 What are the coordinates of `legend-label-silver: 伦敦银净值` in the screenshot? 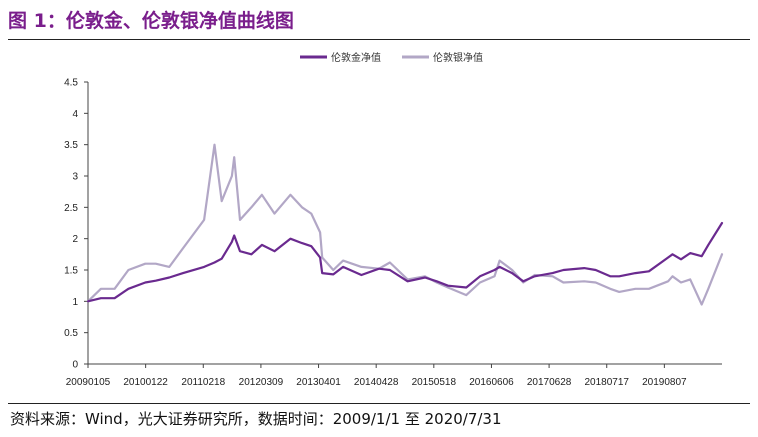 It's located at (458, 57).